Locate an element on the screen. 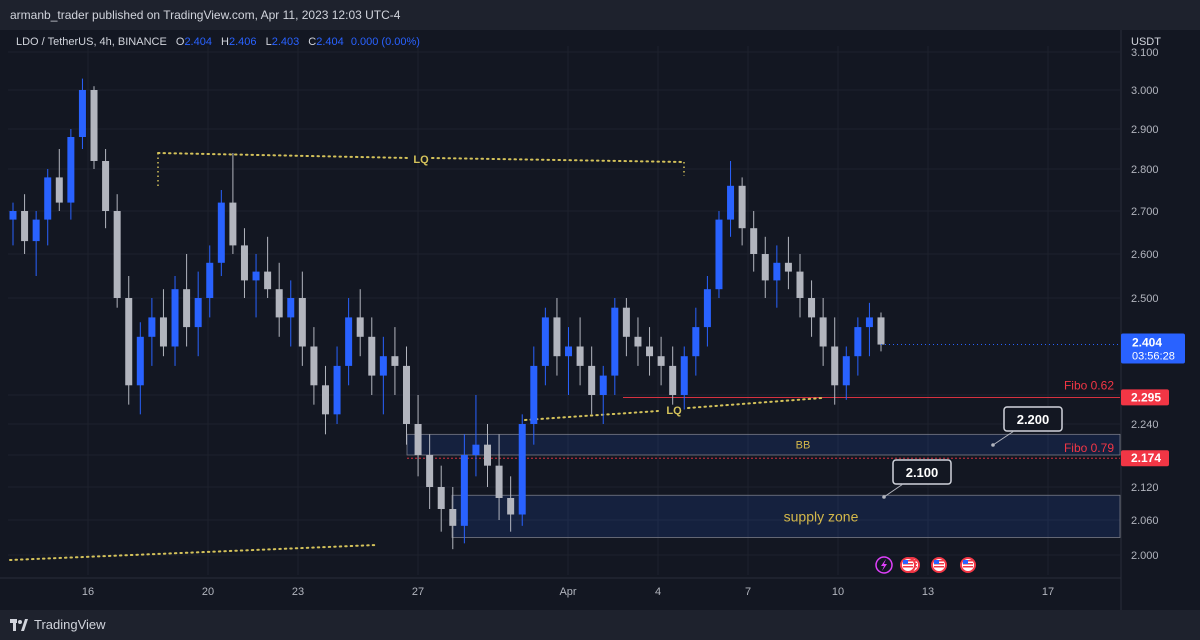 This screenshot has width=1200, height=640. price-tick-label: 3.100 is located at coordinates (1145, 53).